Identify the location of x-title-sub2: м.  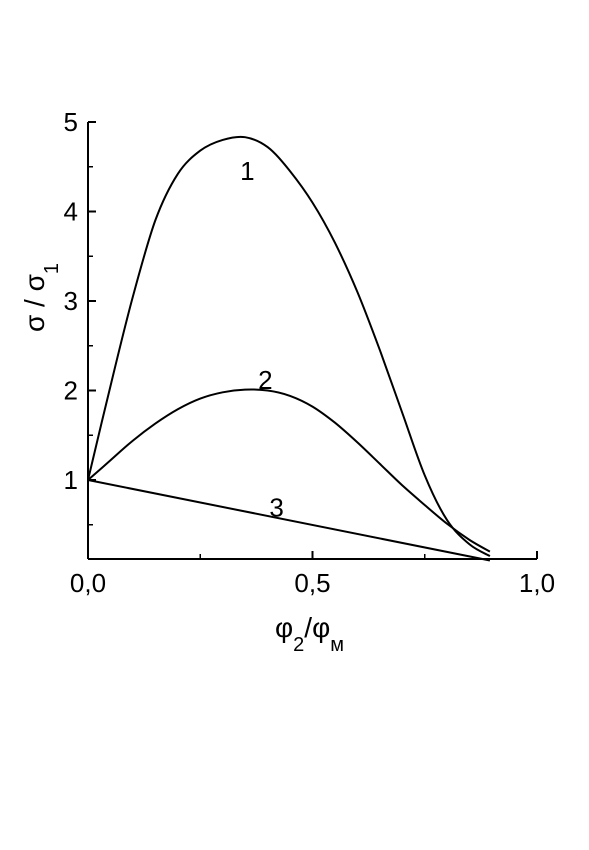
(337, 645).